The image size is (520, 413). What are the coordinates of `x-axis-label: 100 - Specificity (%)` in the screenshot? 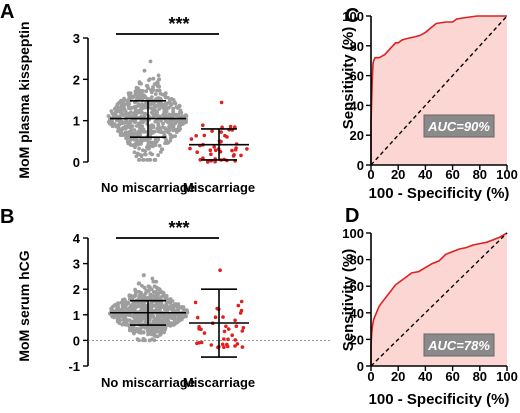 It's located at (439, 399).